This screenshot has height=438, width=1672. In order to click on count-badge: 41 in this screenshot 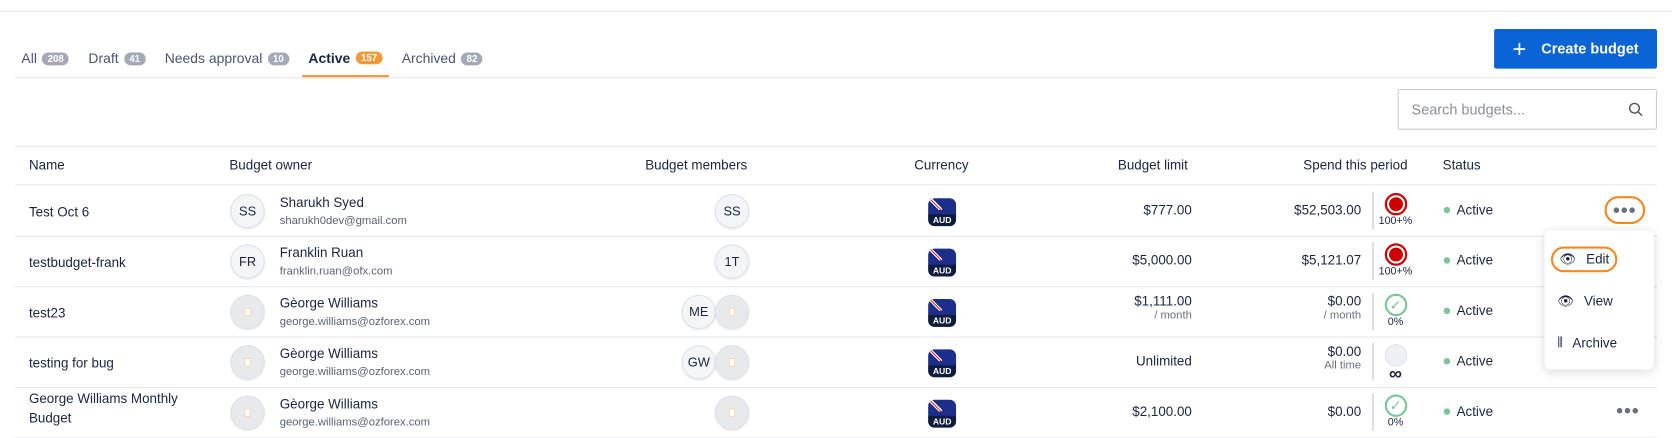, I will do `click(134, 58)`.